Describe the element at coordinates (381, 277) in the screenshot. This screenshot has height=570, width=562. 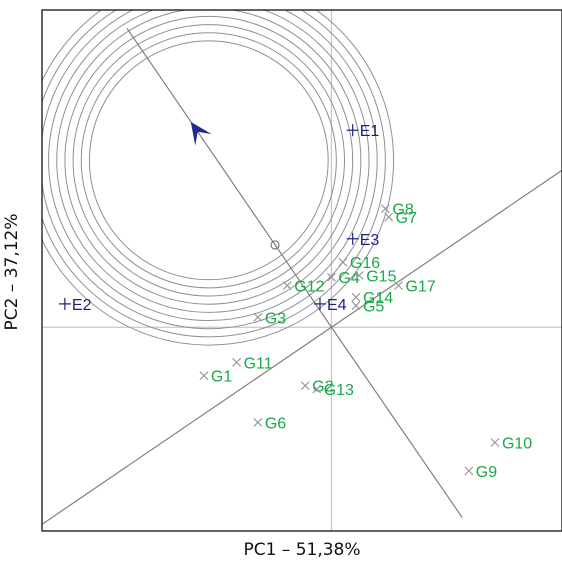
I see `genotype-label-g15: G15` at that location.